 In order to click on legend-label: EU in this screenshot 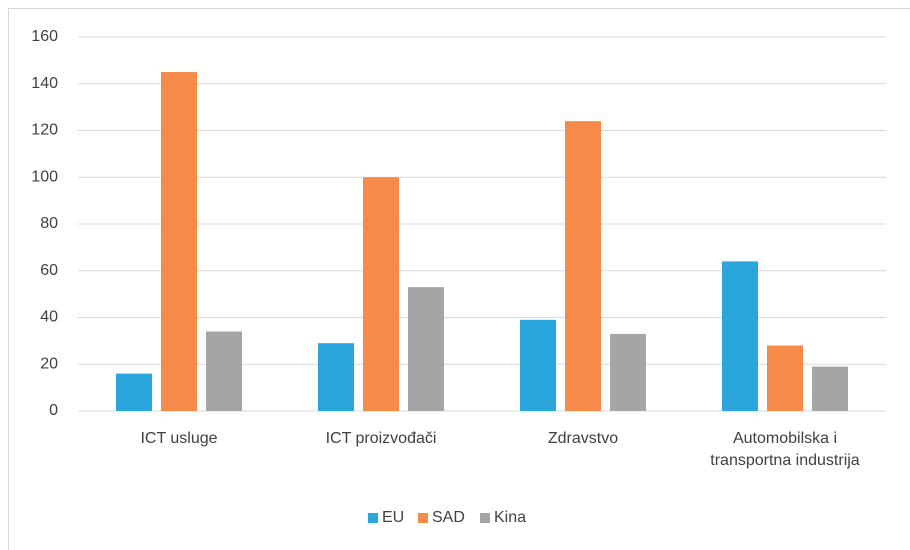, I will do `click(393, 517)`.